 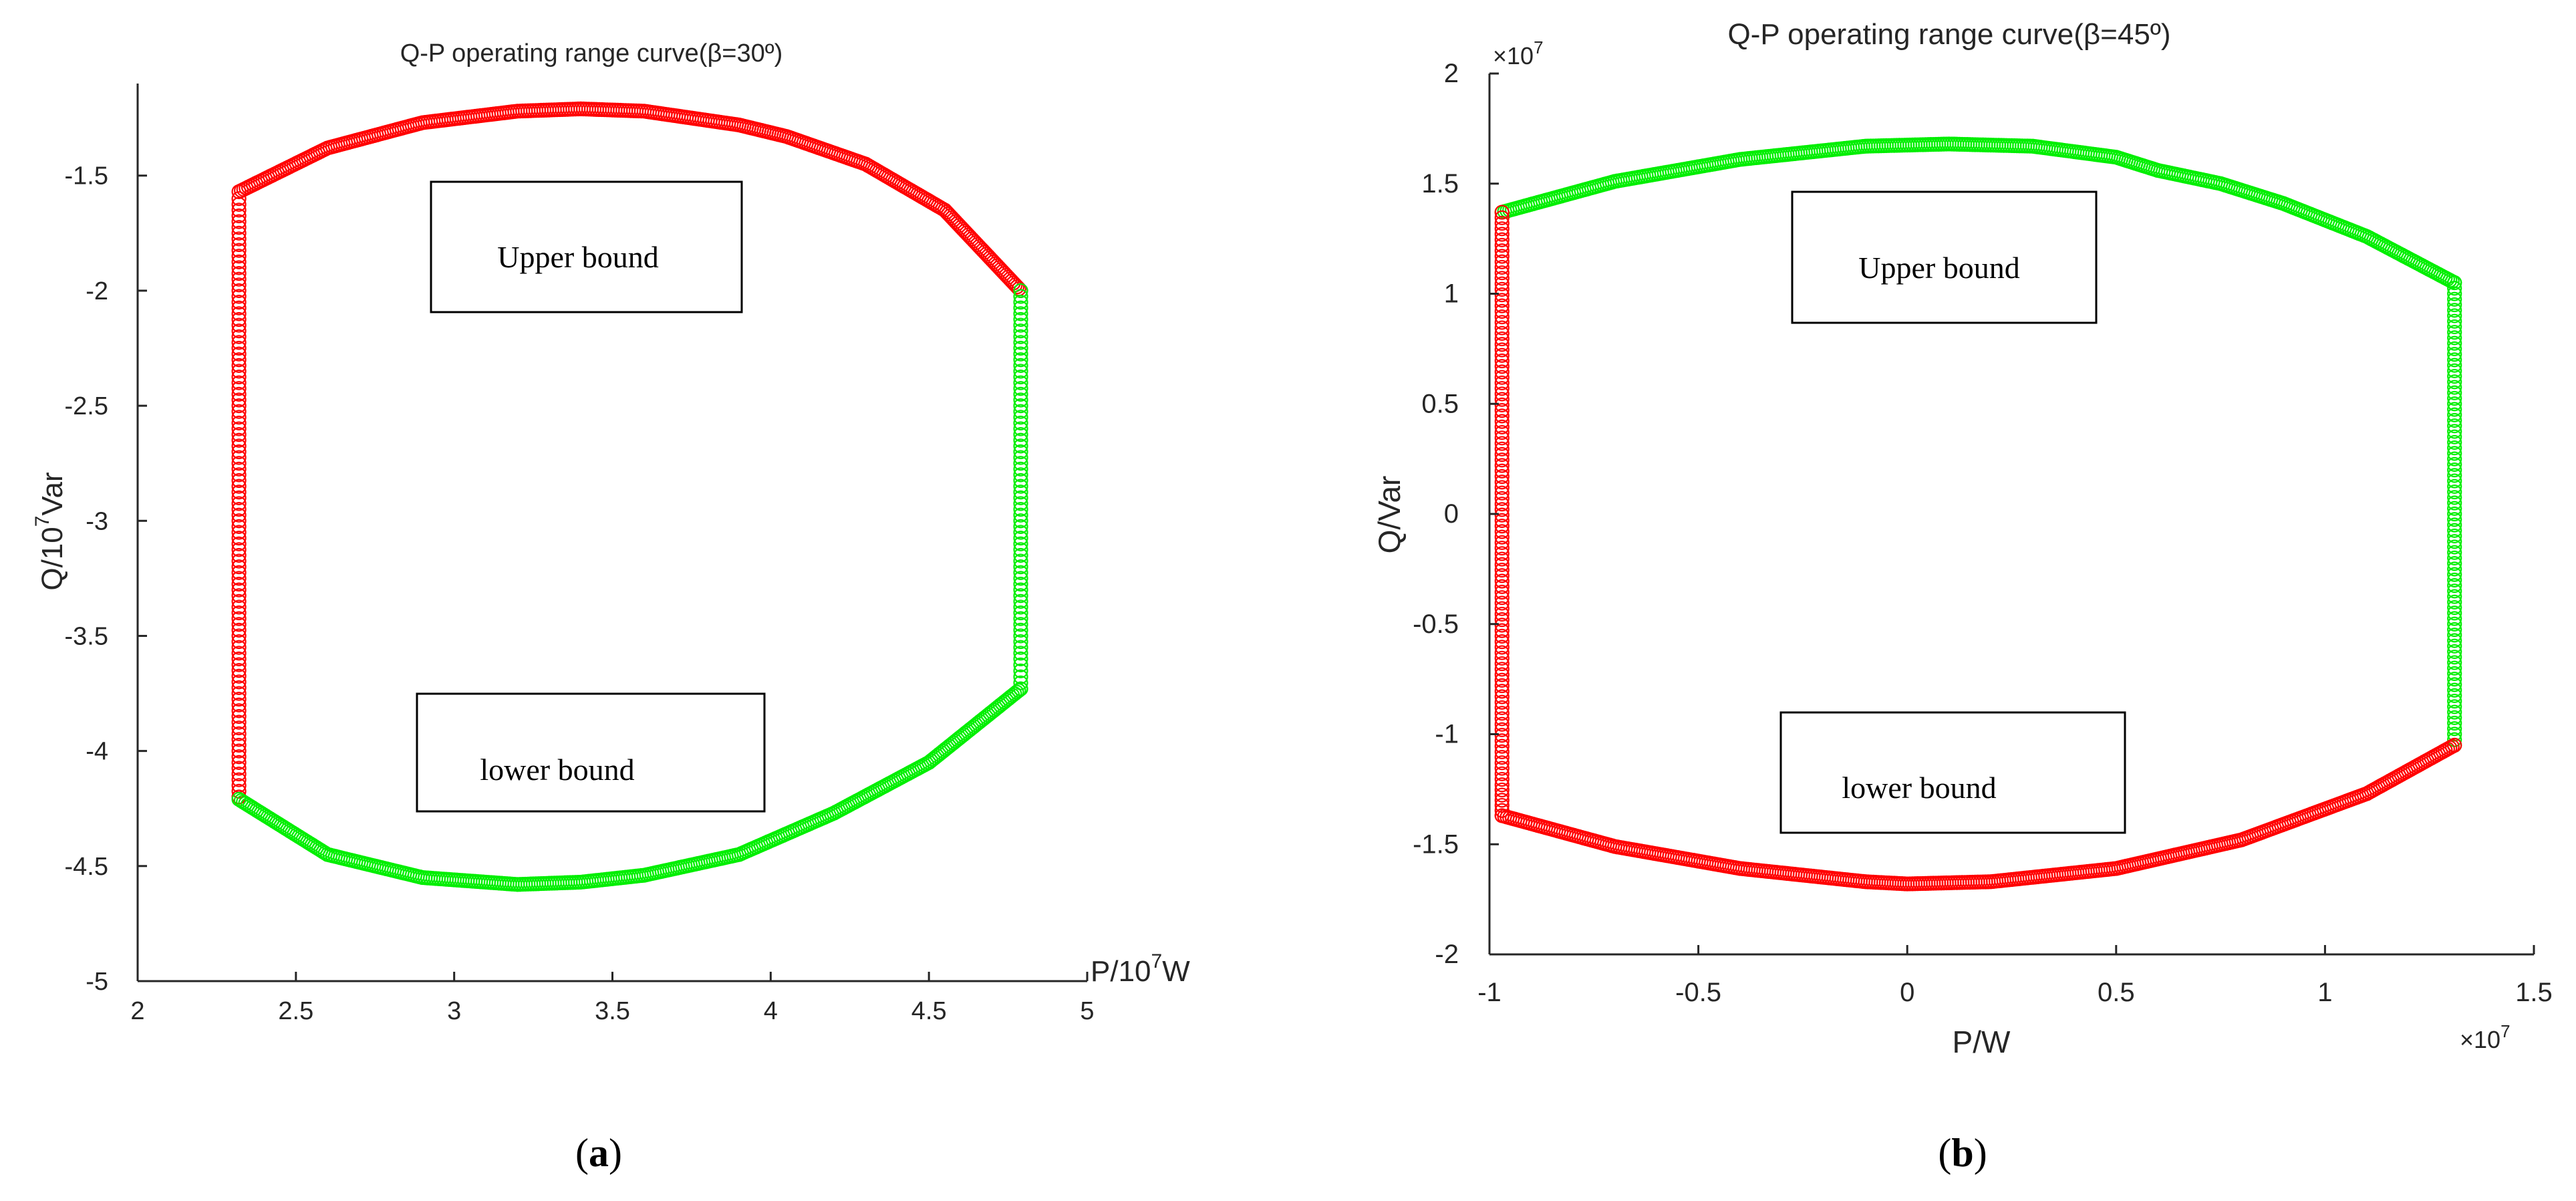 What do you see at coordinates (1948, 34) in the screenshot?
I see `chart-title-b: Q-P operating range curve(β=45º)` at bounding box center [1948, 34].